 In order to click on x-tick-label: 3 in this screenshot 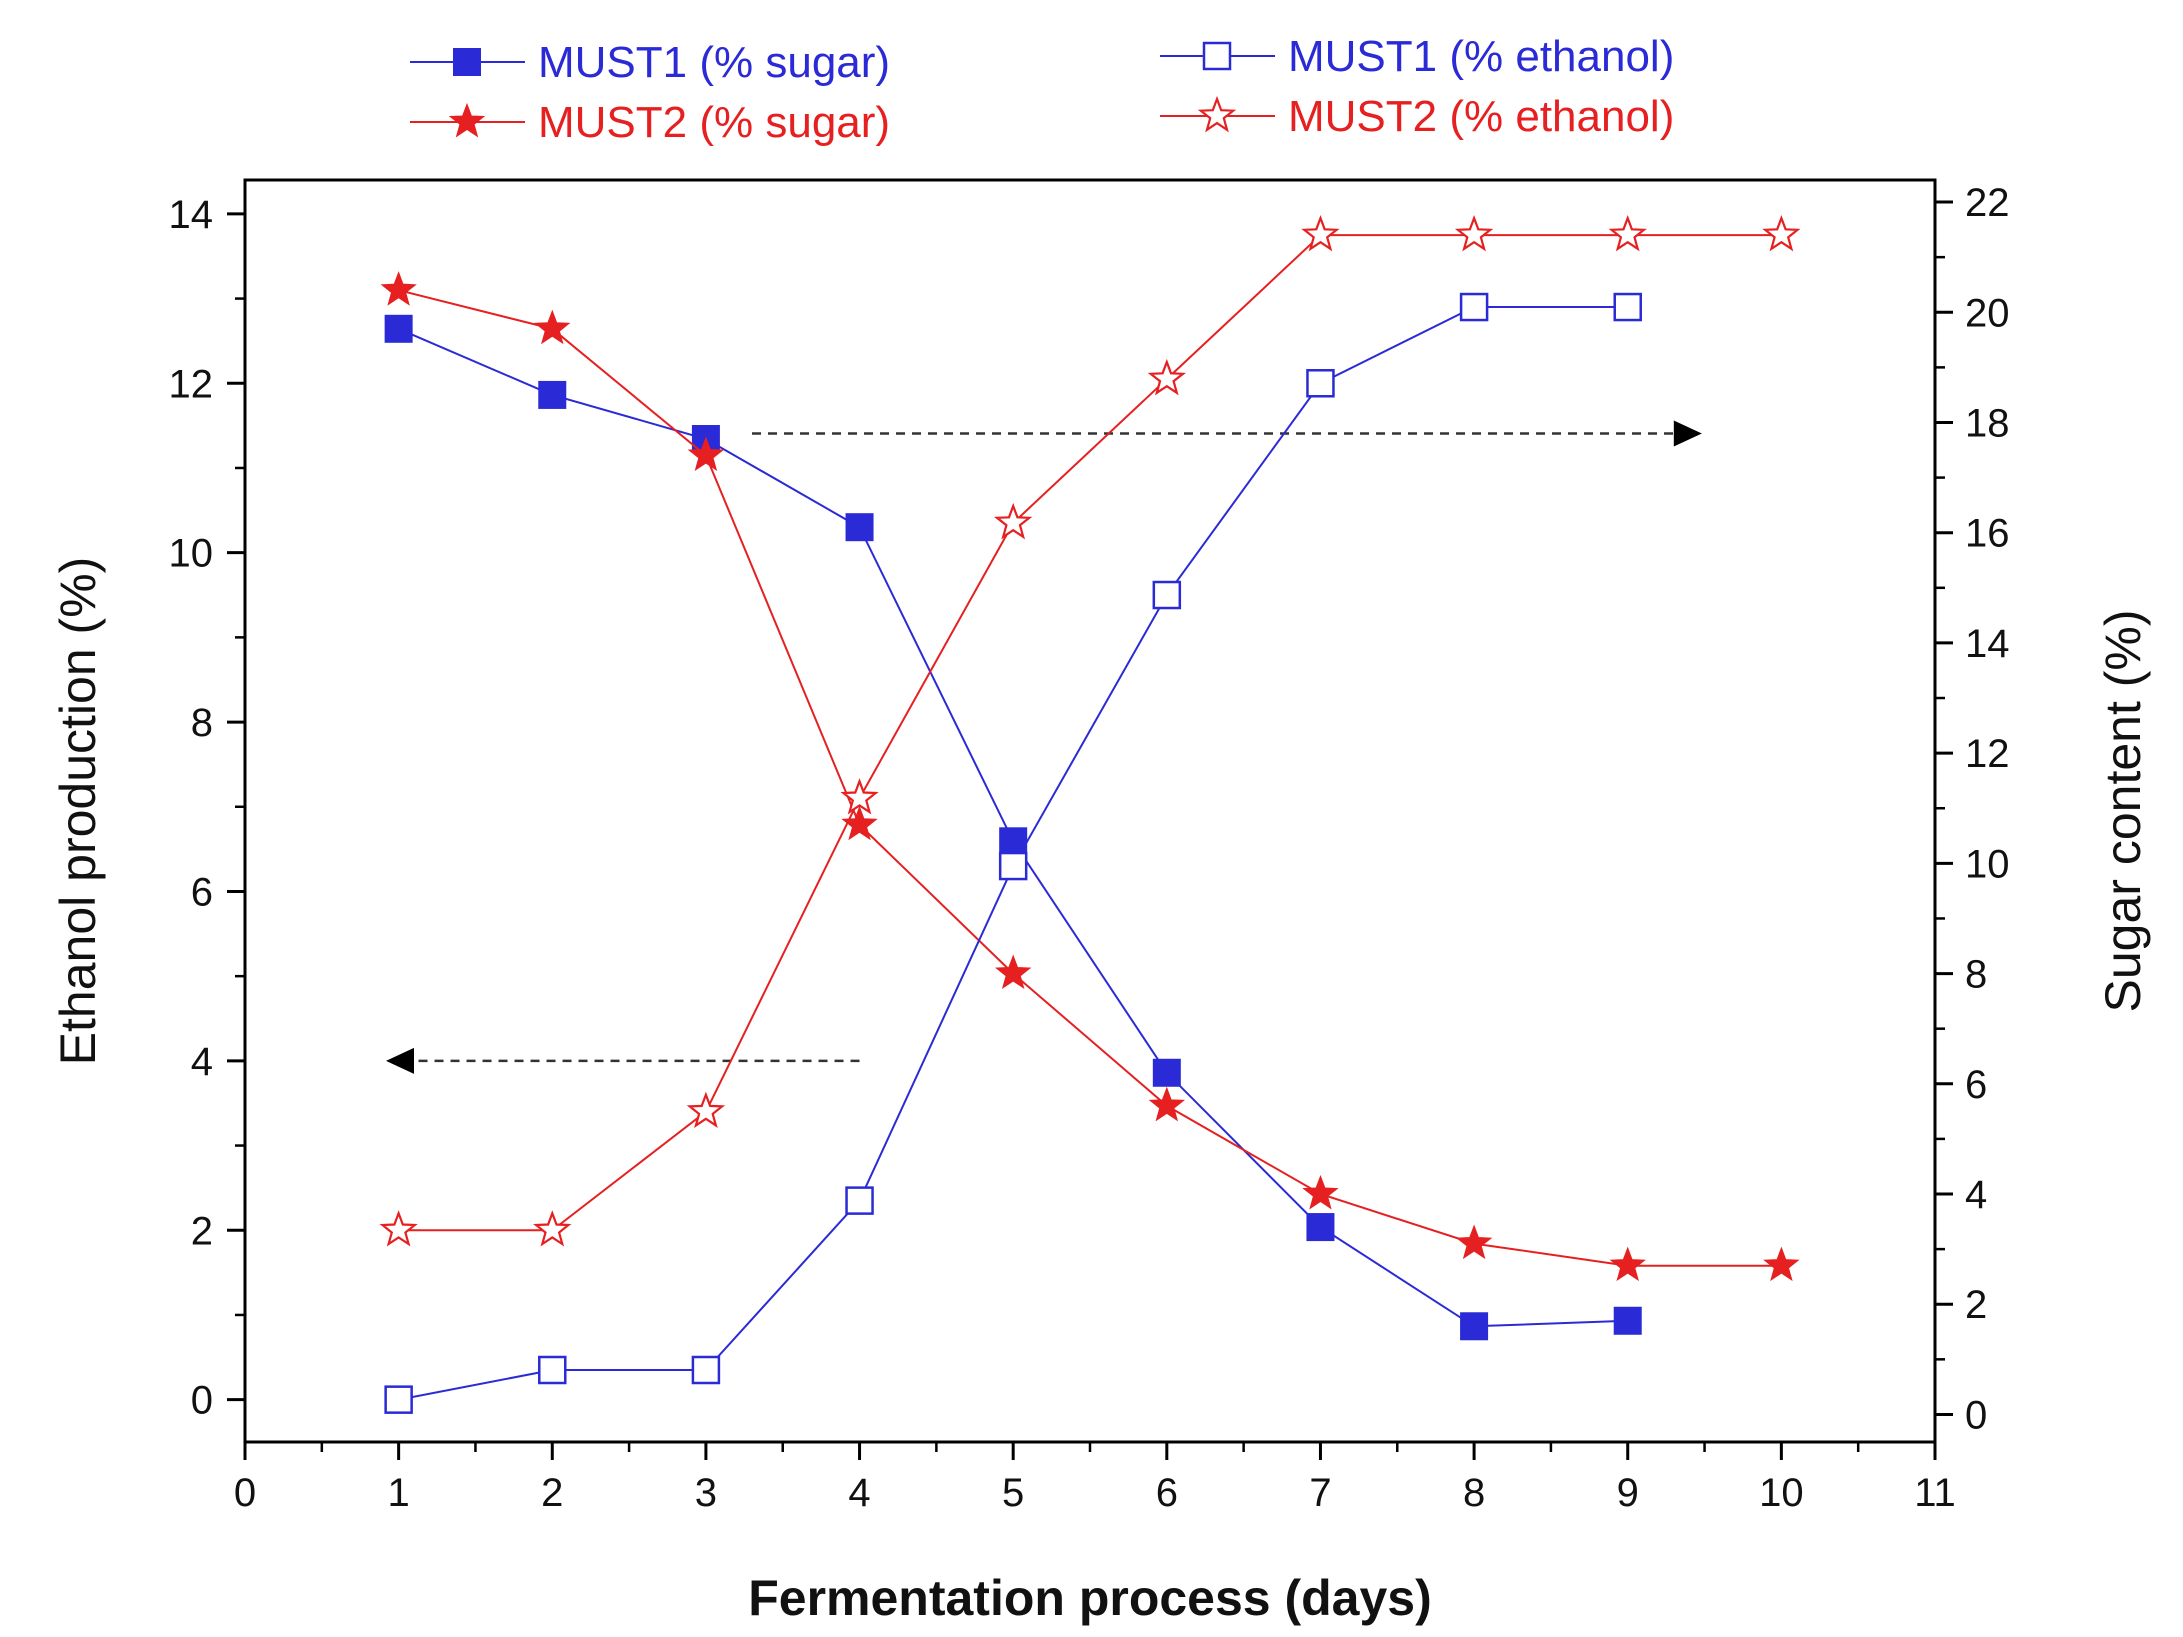, I will do `click(706, 1493)`.